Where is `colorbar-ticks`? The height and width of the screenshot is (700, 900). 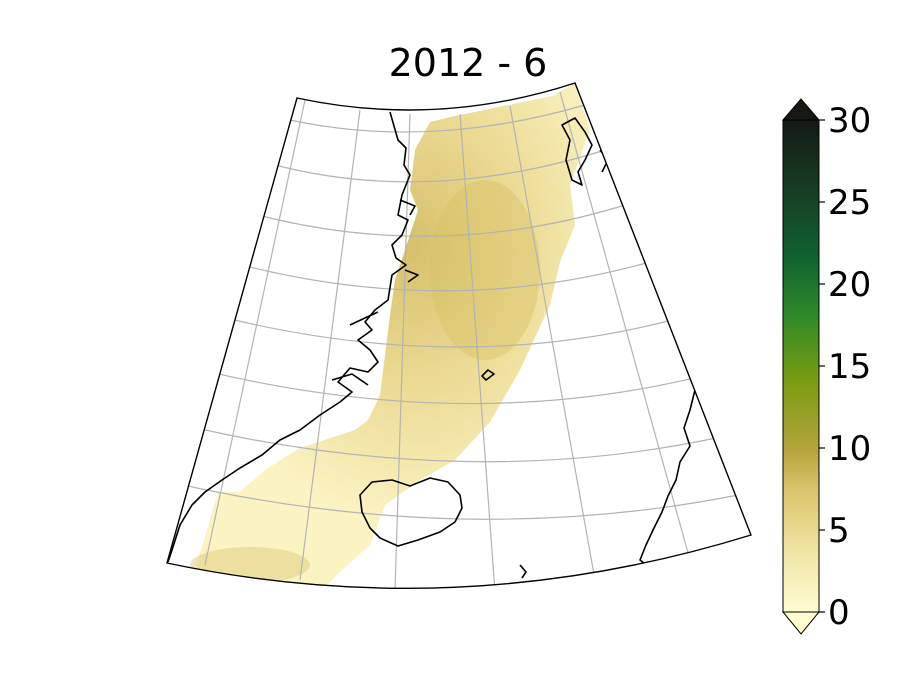 colorbar-ticks is located at coordinates (822, 366).